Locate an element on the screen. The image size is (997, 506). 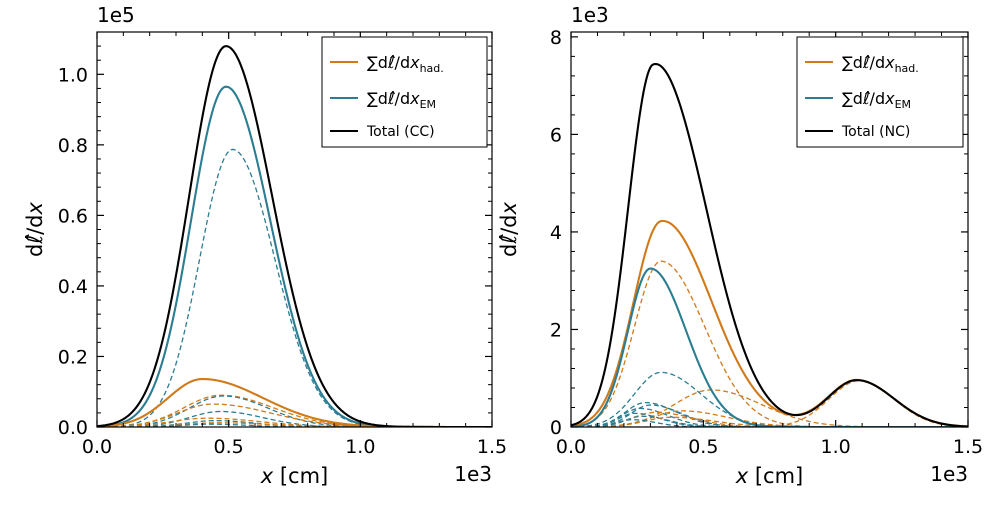
y-tick-label: 0.8 is located at coordinates (73, 146).